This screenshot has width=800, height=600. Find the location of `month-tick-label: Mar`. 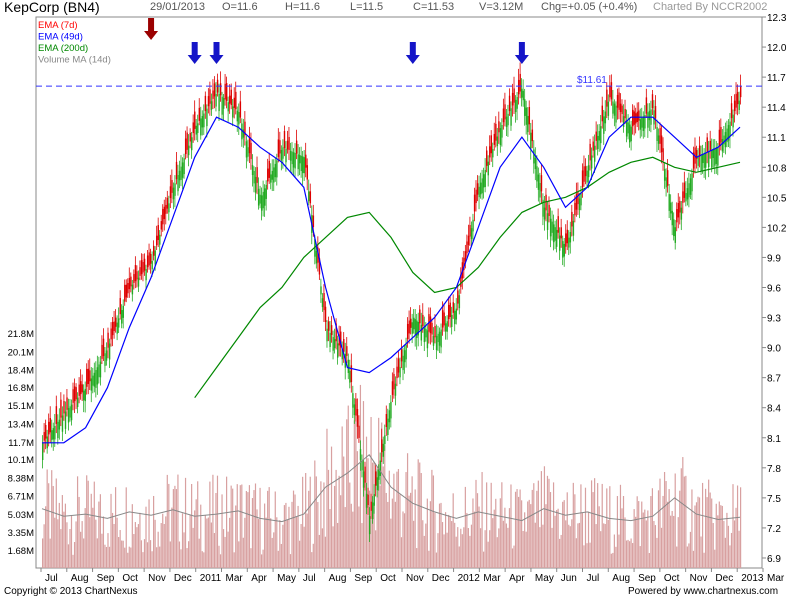

month-tick-label: Mar is located at coordinates (492, 578).